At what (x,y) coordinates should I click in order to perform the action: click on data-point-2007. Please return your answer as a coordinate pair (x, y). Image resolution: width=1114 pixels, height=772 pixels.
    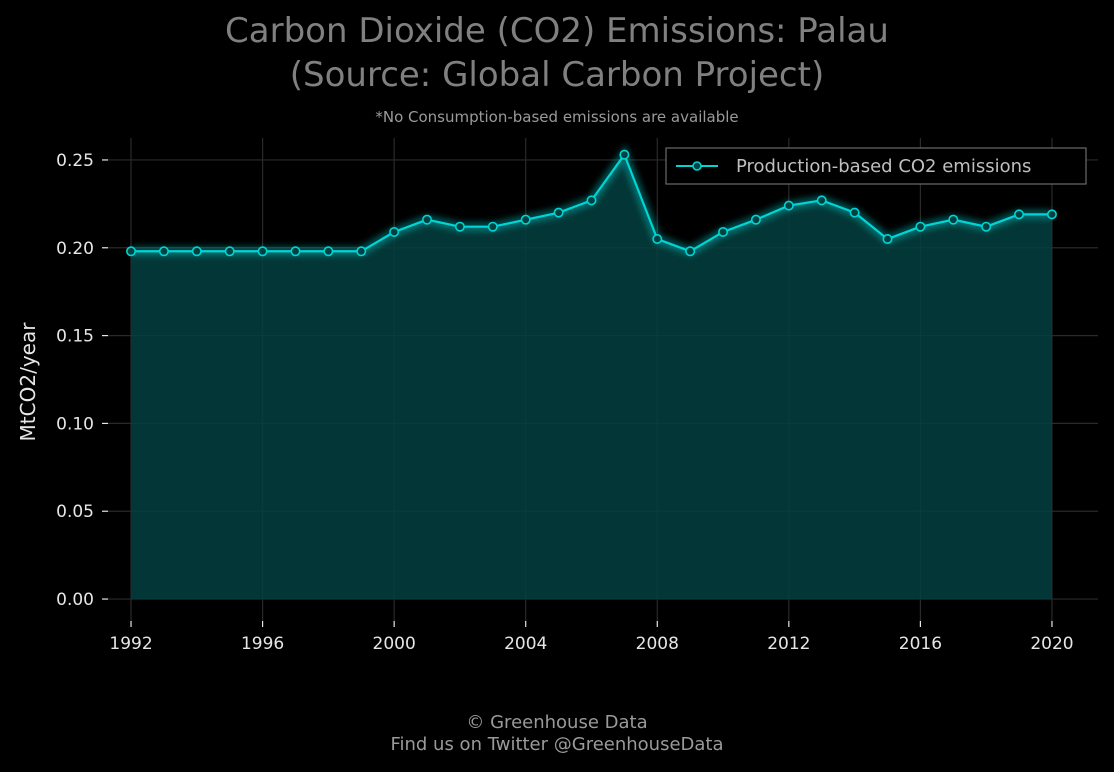
    Looking at the image, I should click on (624, 154).